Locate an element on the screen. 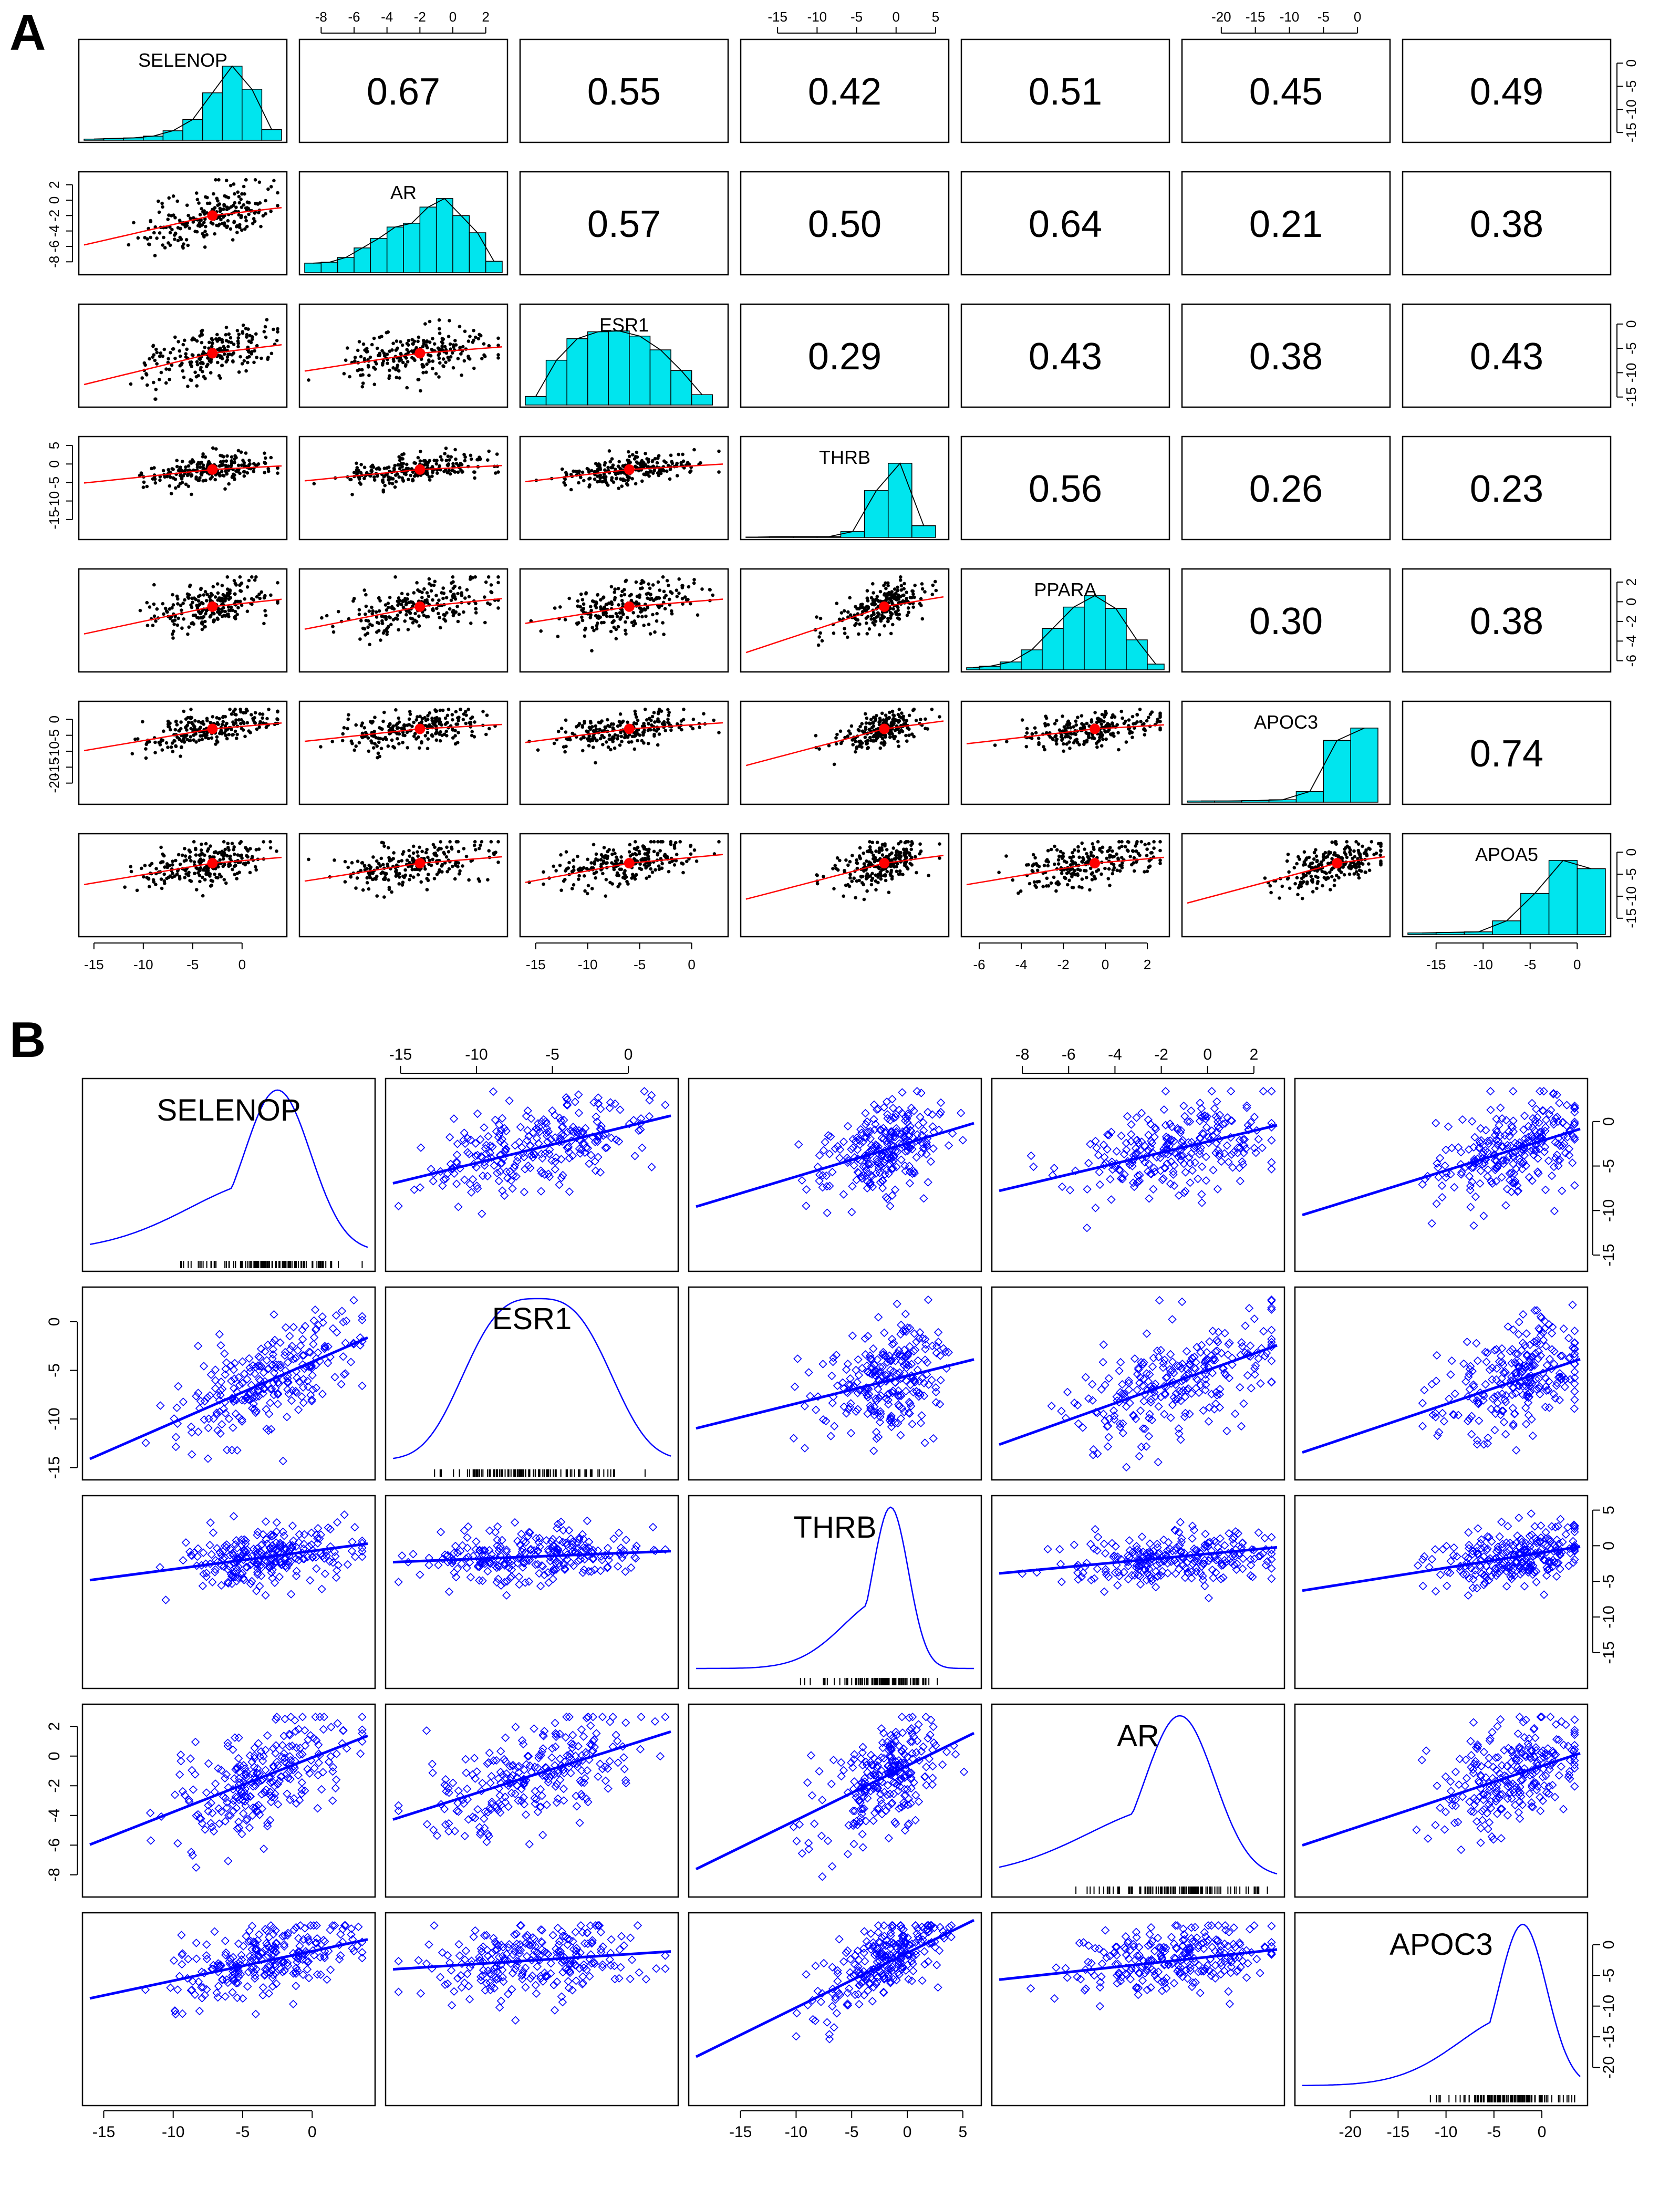 This screenshot has height=2187, width=1680. density-curve-SELENOP is located at coordinates (183, 102).